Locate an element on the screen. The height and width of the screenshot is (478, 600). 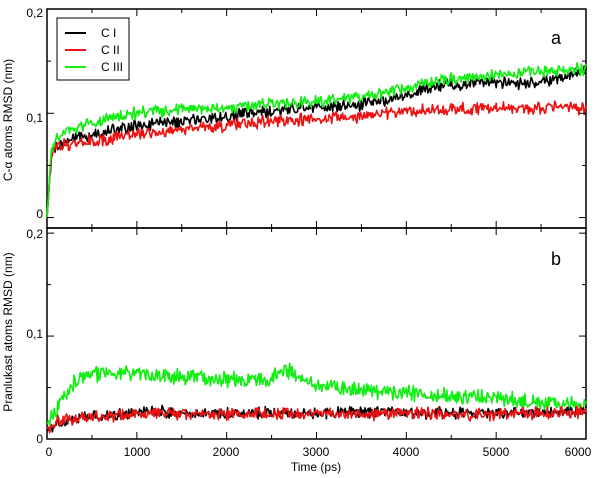
legend-label-c3: C III is located at coordinates (112, 67).